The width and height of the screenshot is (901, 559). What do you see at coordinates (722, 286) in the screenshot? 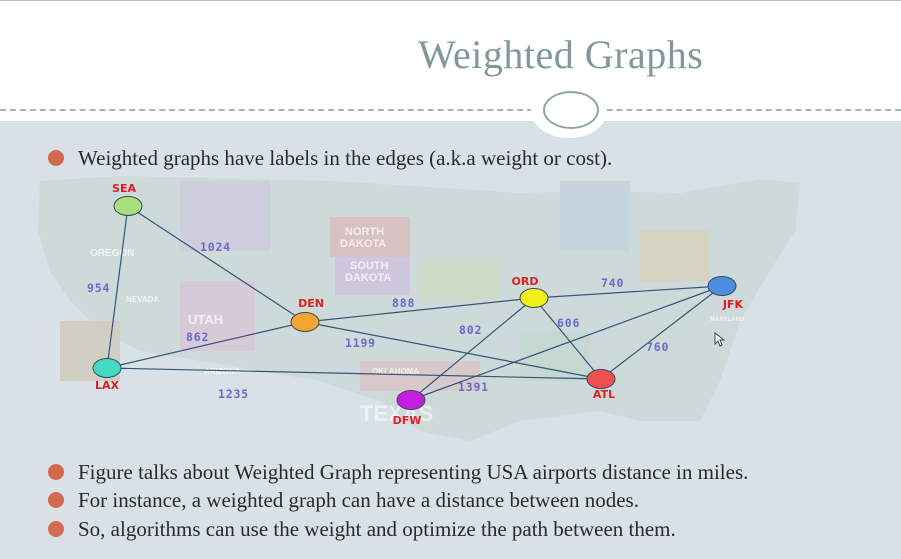
I see `node-jfk` at bounding box center [722, 286].